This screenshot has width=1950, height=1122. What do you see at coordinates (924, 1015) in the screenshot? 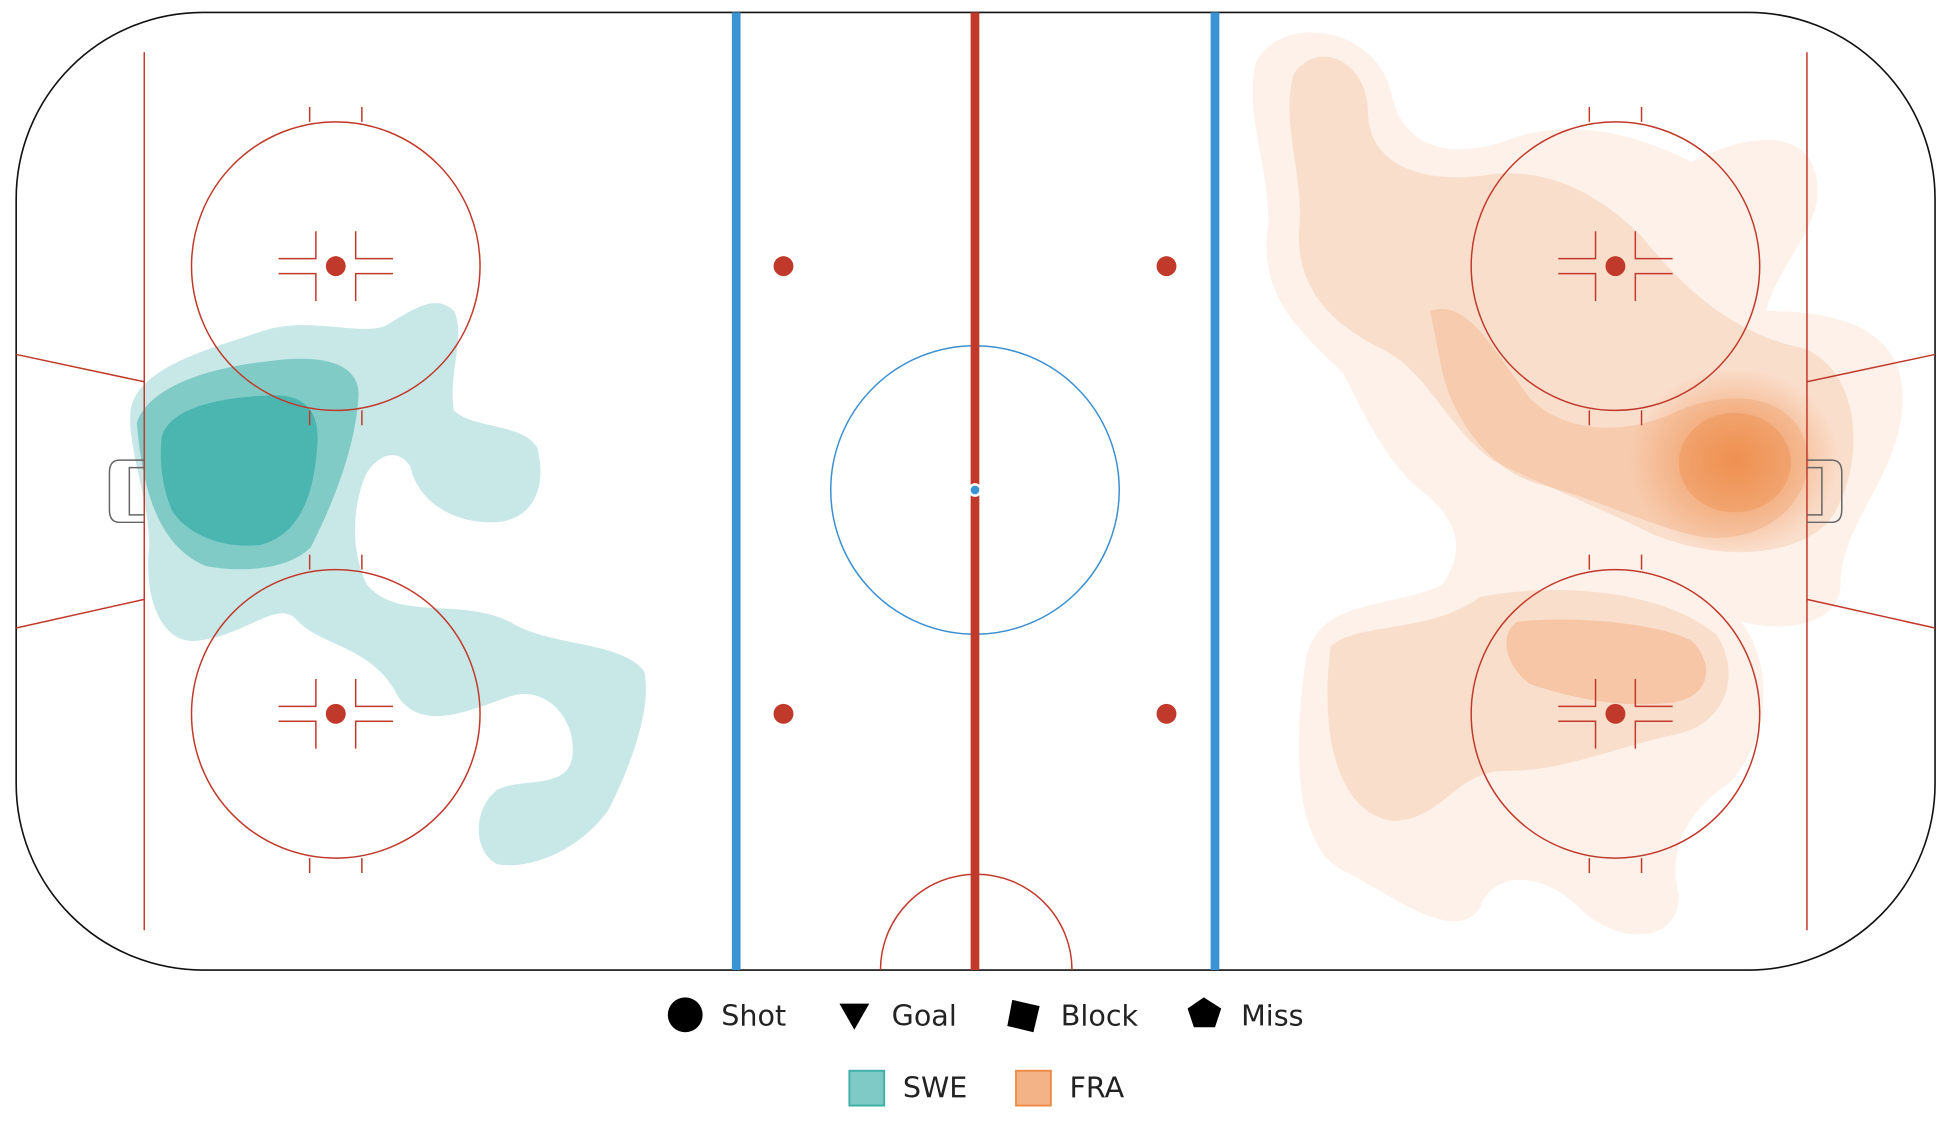
I see `legend-label: Goal` at bounding box center [924, 1015].